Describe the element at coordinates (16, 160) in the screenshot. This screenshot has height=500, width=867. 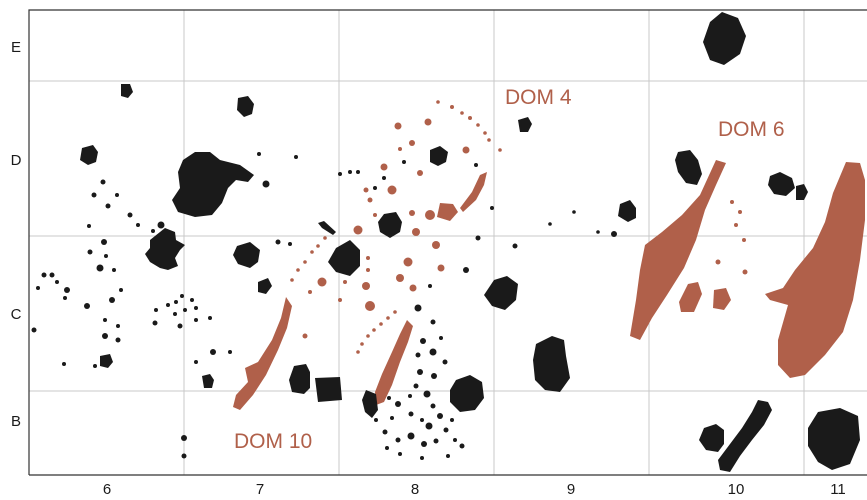
I see `row-label-d: D` at that location.